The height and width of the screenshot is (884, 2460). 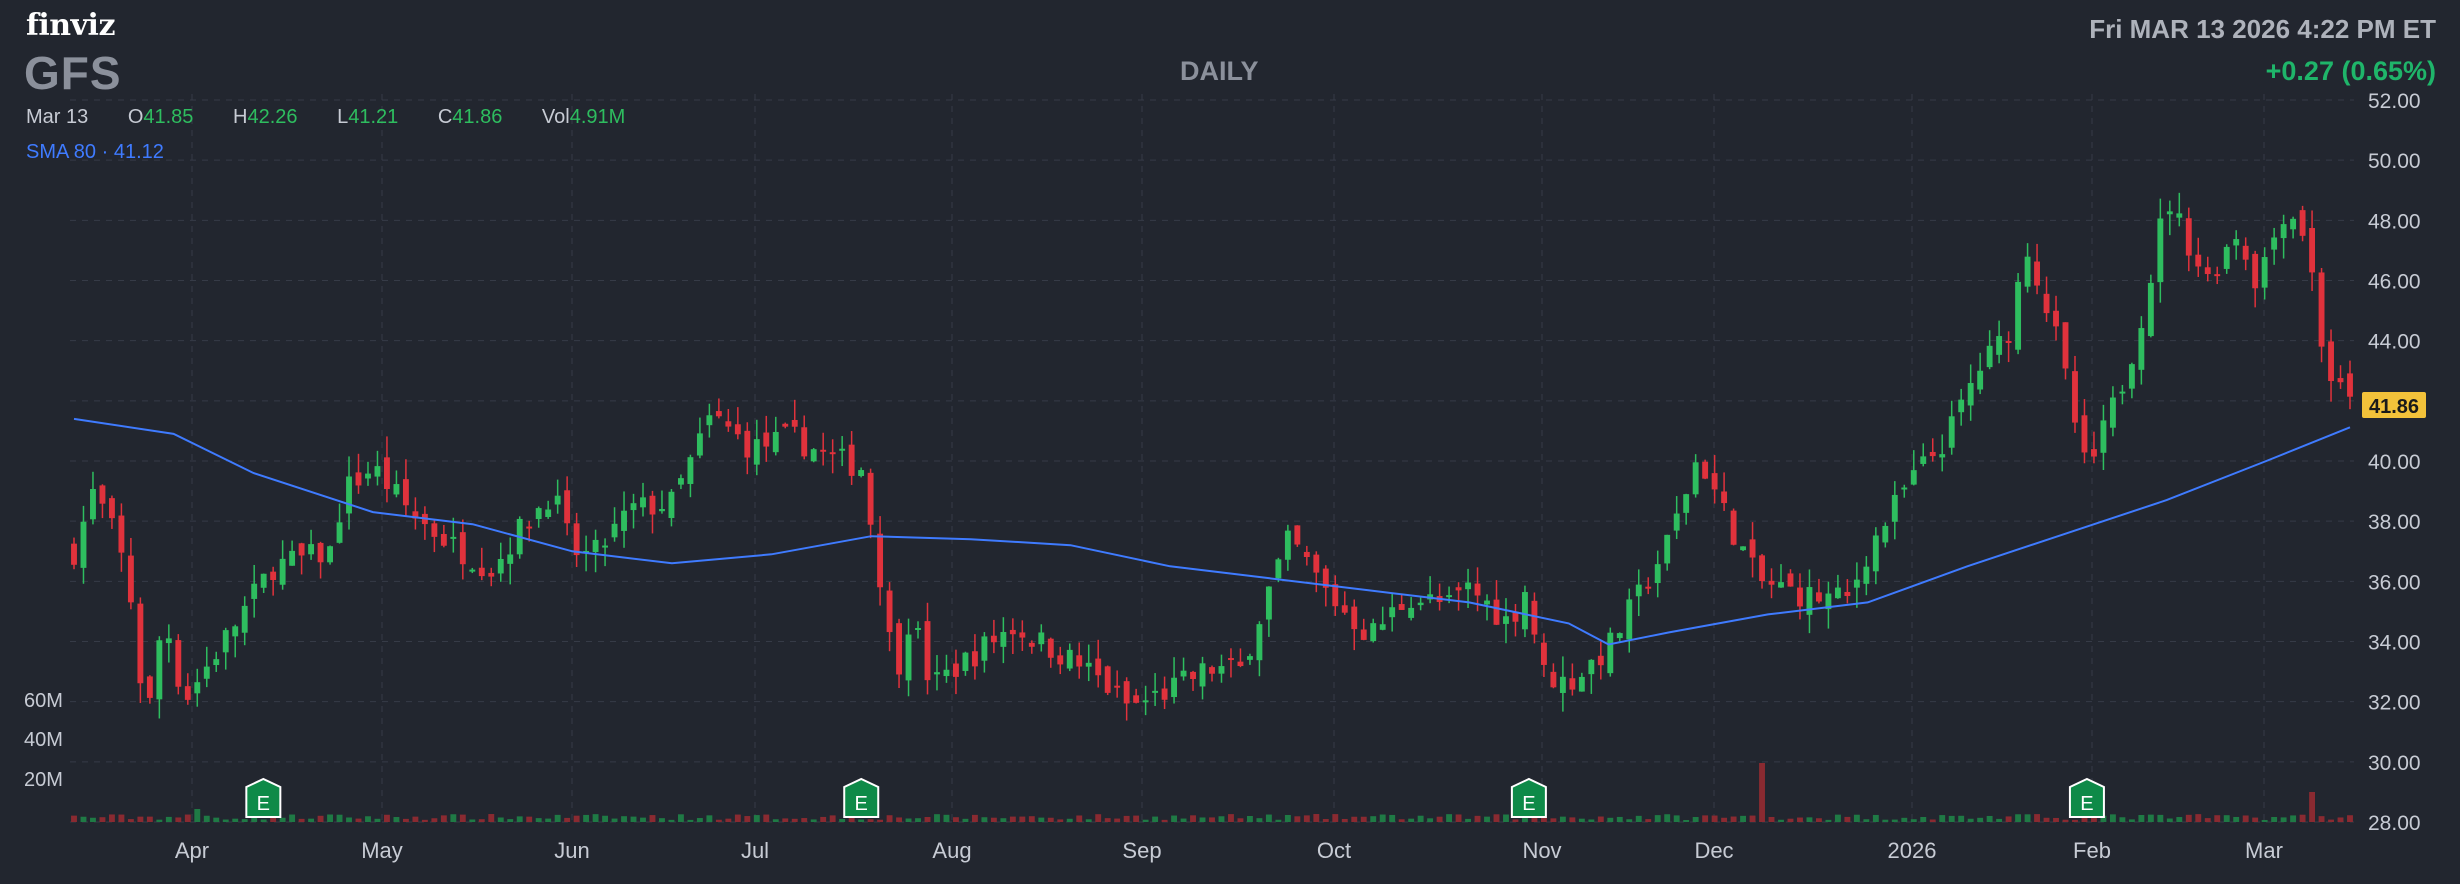 I want to click on sma-legend: SMA 80 · 41.12, so click(x=95, y=152).